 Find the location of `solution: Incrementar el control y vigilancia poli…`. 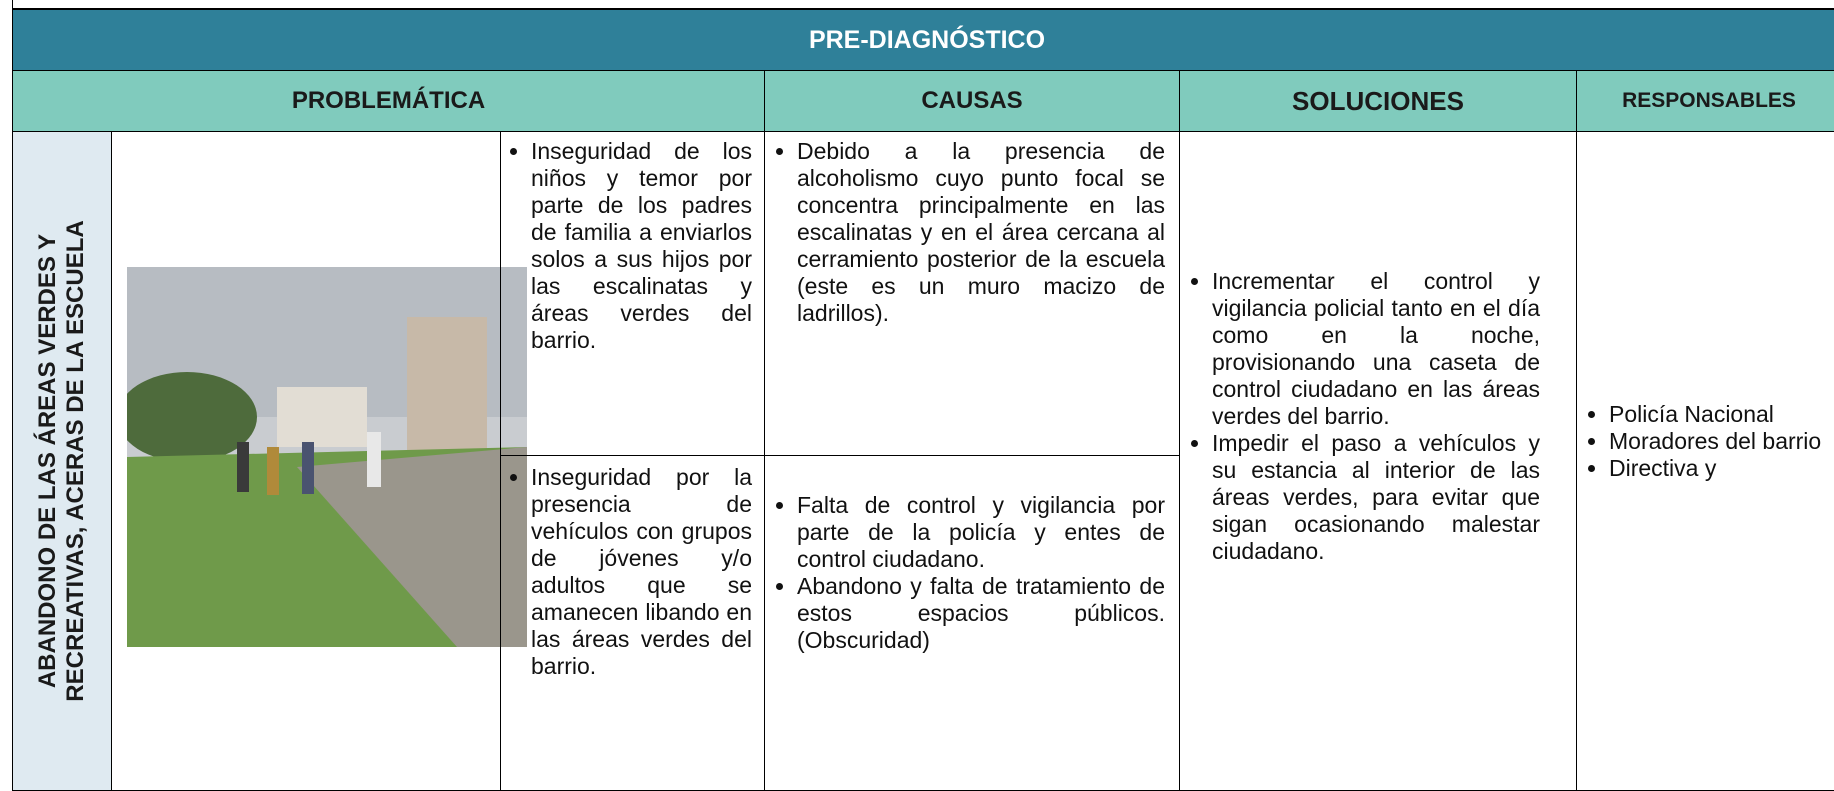

solution: Incrementar el control y vigilancia poli… is located at coordinates (1376, 349).